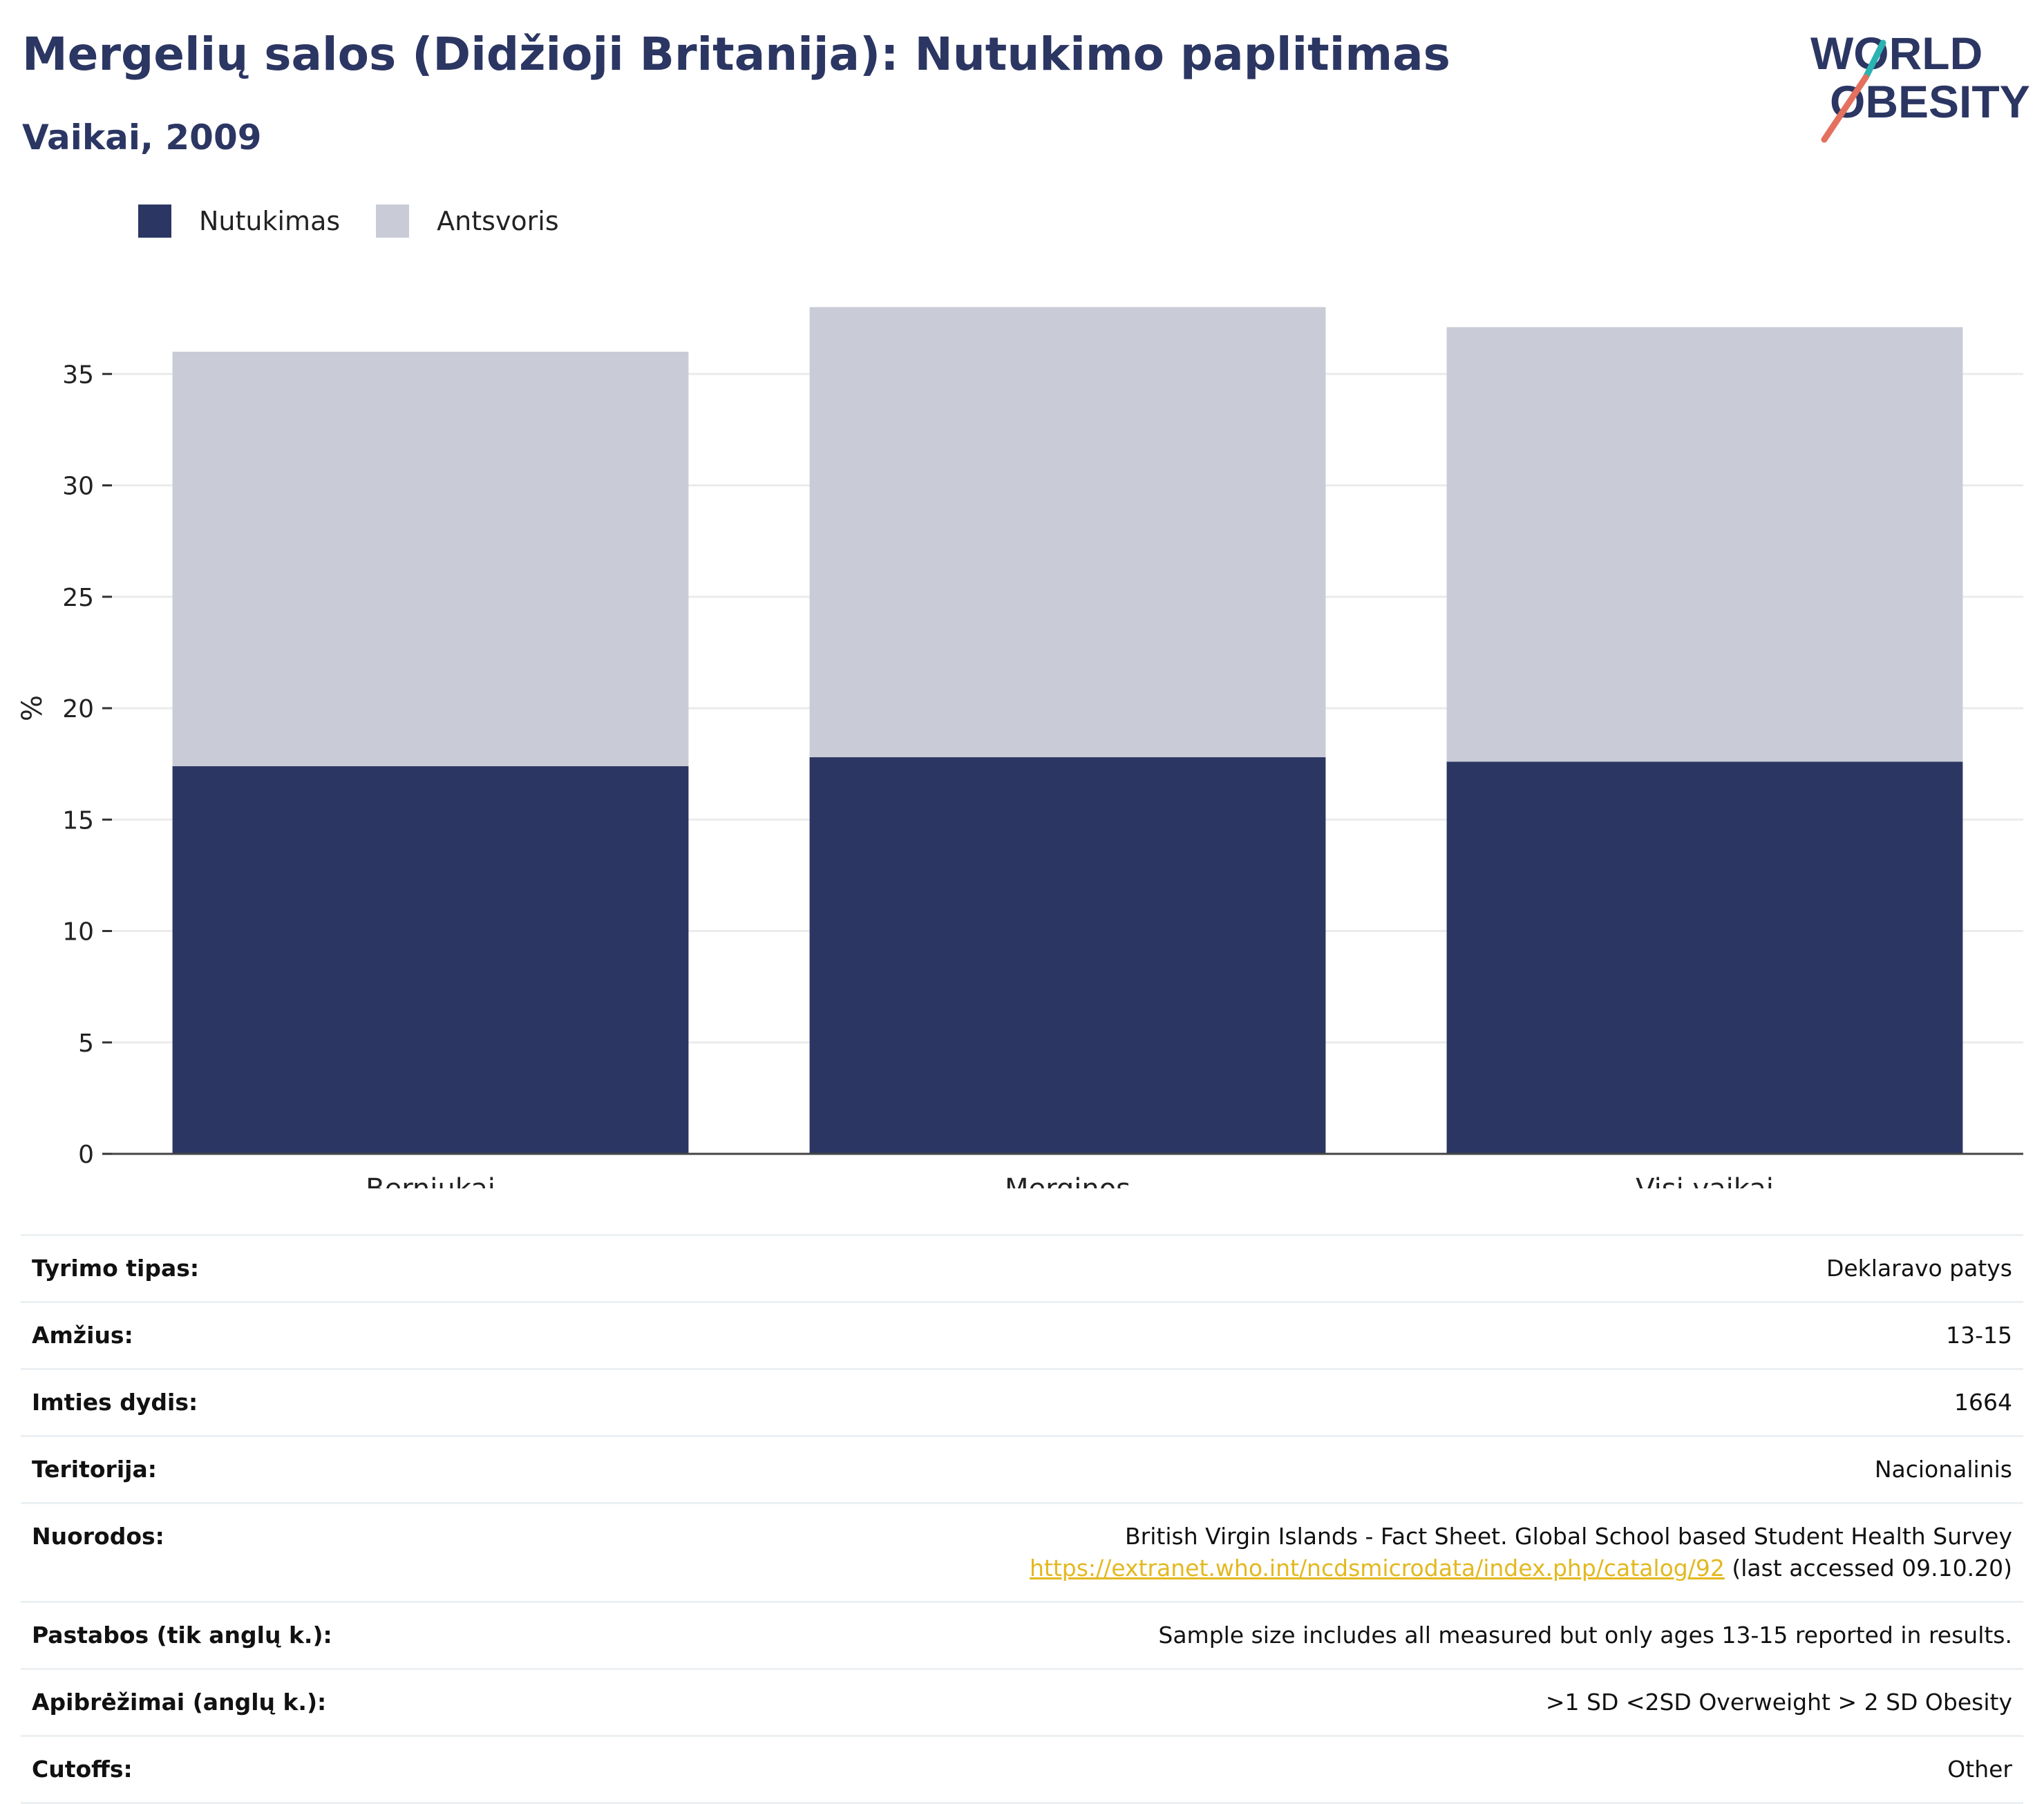 The height and width of the screenshot is (1804, 2044). I want to click on y-axis-label: %, so click(32, 708).